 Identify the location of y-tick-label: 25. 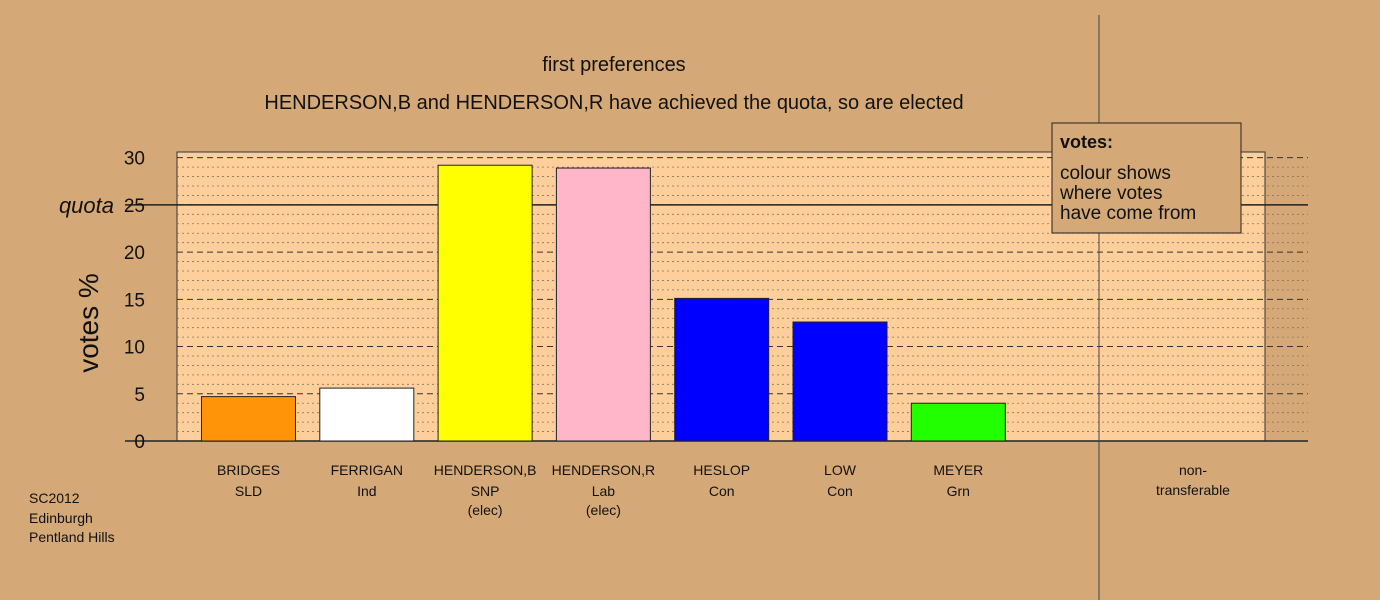
(134, 206).